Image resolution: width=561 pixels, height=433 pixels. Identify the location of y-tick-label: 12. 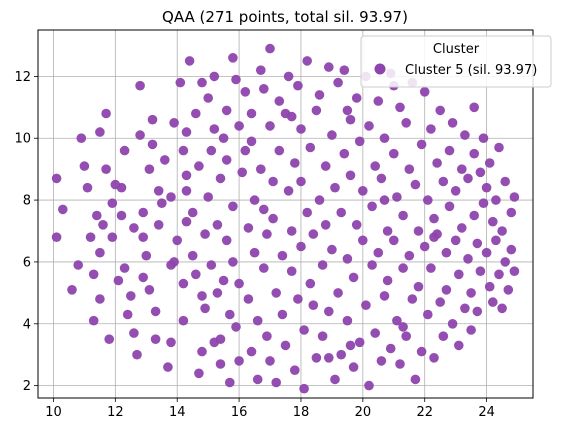
(22, 77).